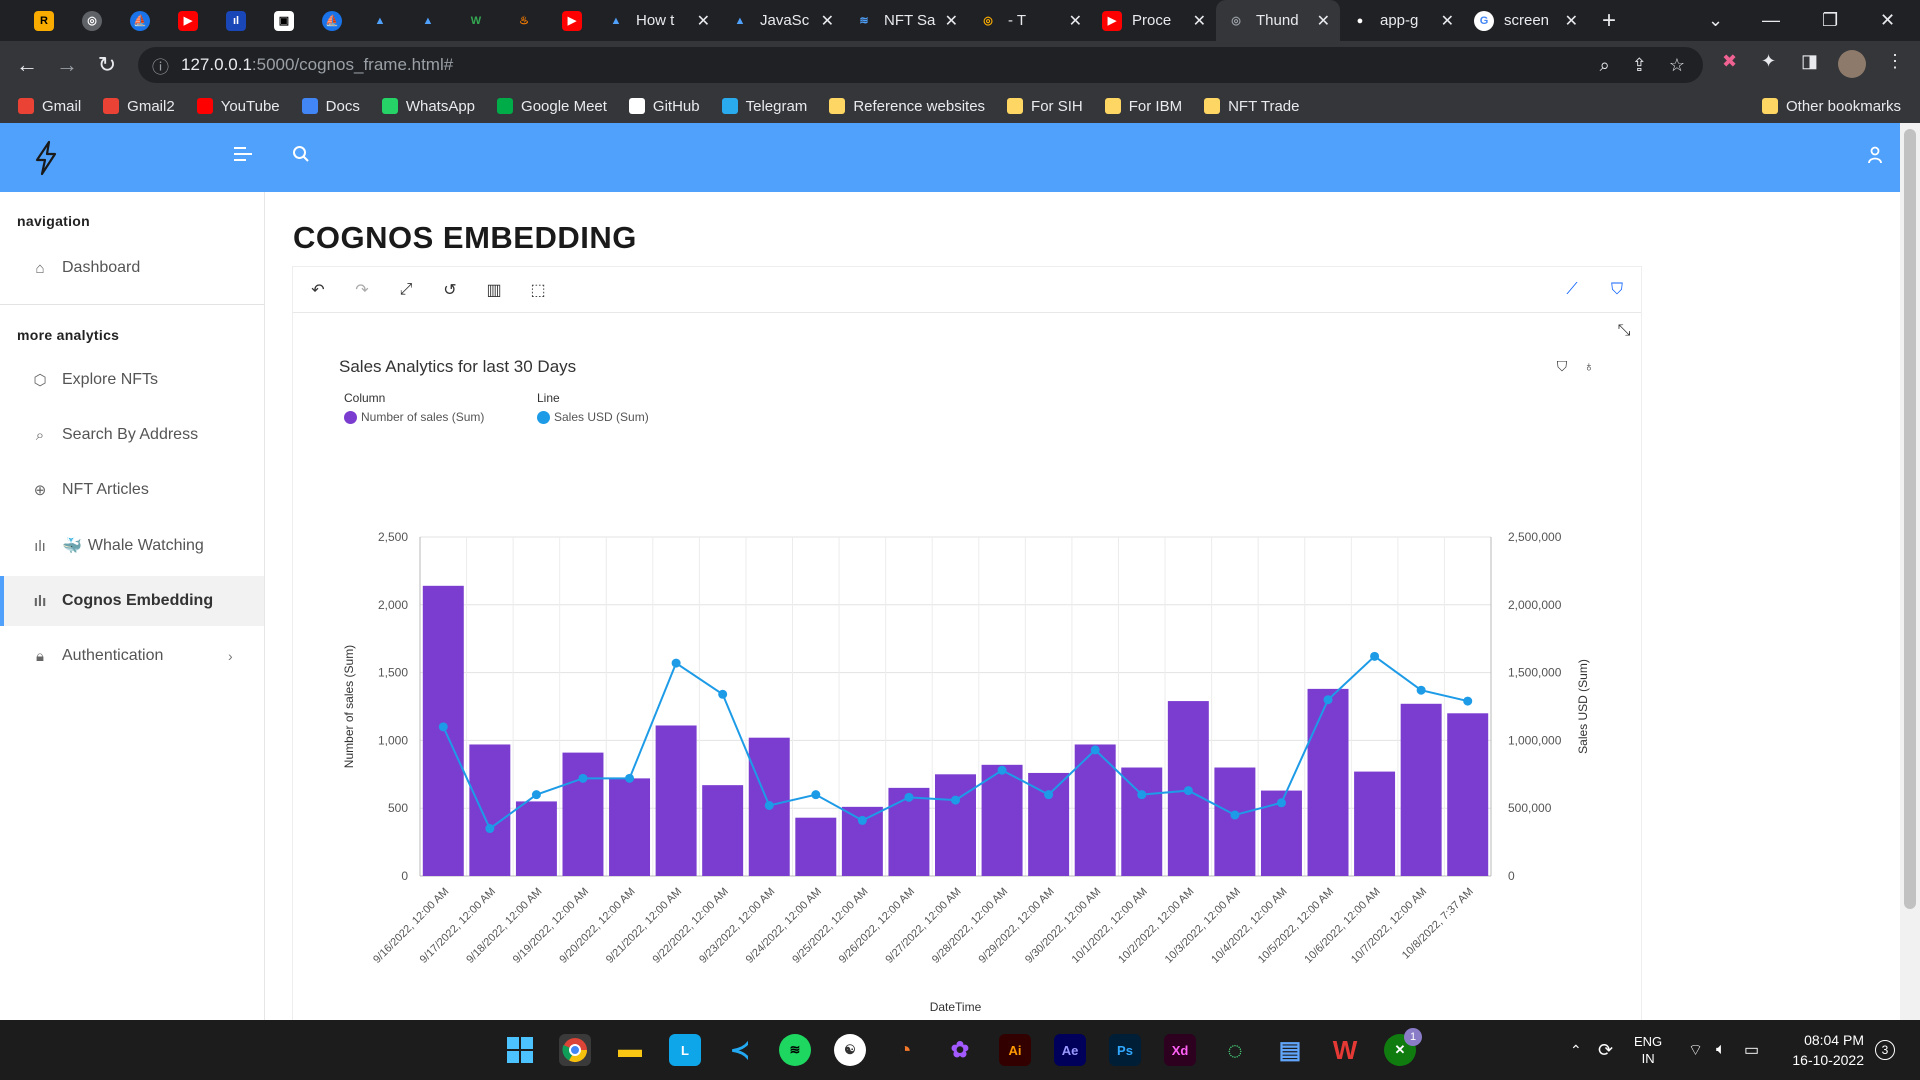 This screenshot has height=1080, width=1920. Describe the element at coordinates (1143, 106) in the screenshot. I see `bookmark-item: For IBM` at that location.